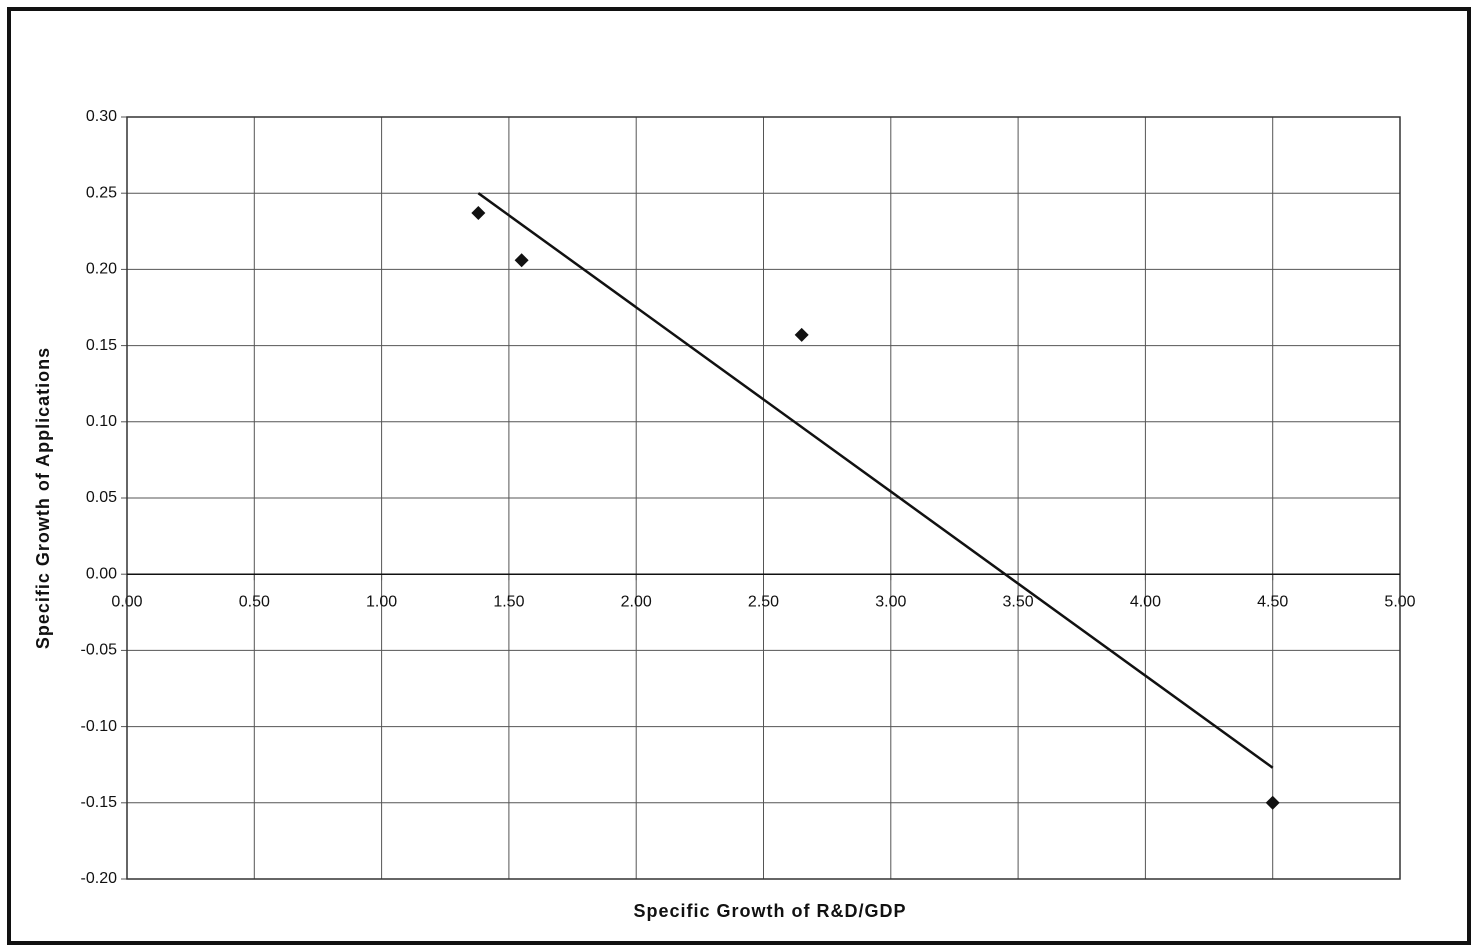 This screenshot has width=1478, height=950. Describe the element at coordinates (769, 911) in the screenshot. I see `x-axis-title: Specific Growth of R&D/GDP` at that location.